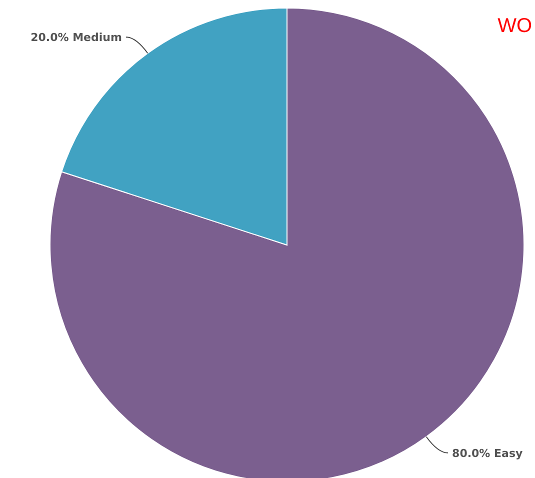 This screenshot has height=478, width=535. I want to click on slice-label: 20.0% Medium, so click(76, 37).